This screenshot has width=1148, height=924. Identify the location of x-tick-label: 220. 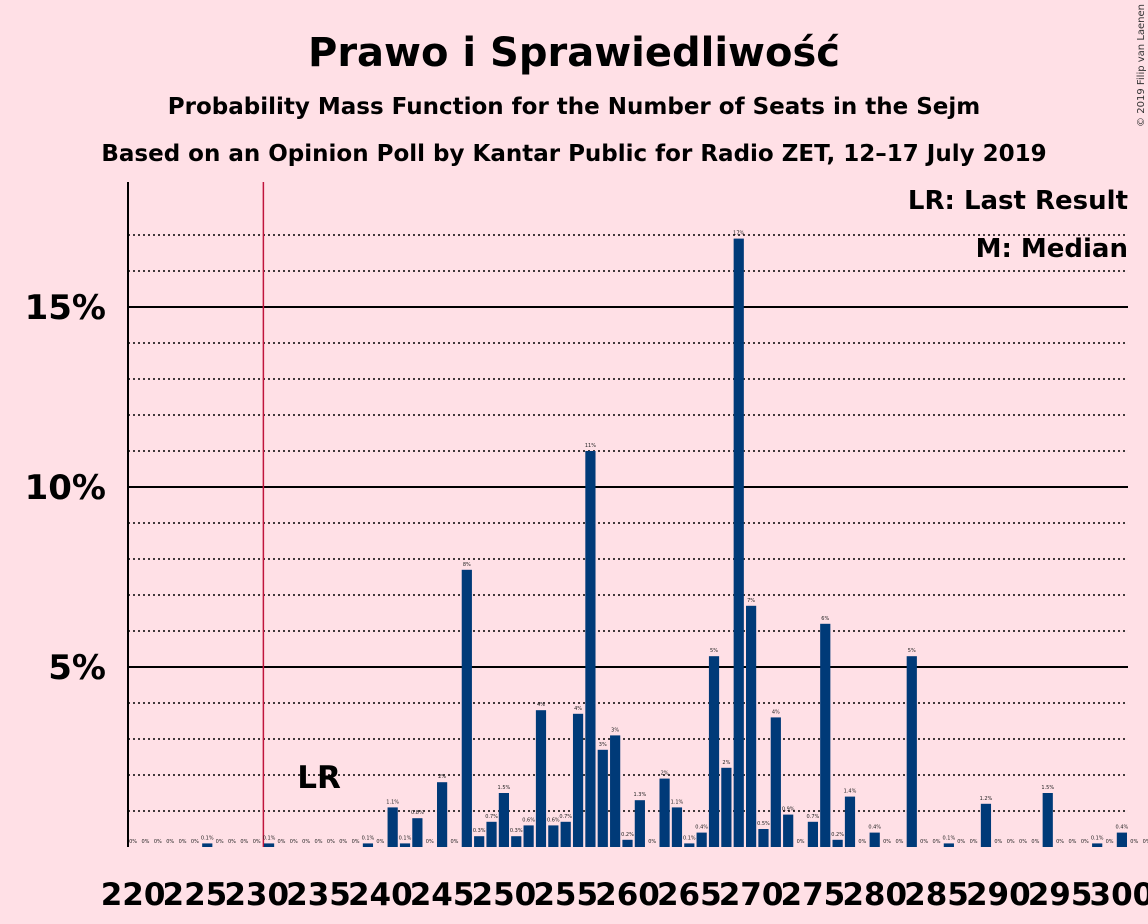
(133, 895).